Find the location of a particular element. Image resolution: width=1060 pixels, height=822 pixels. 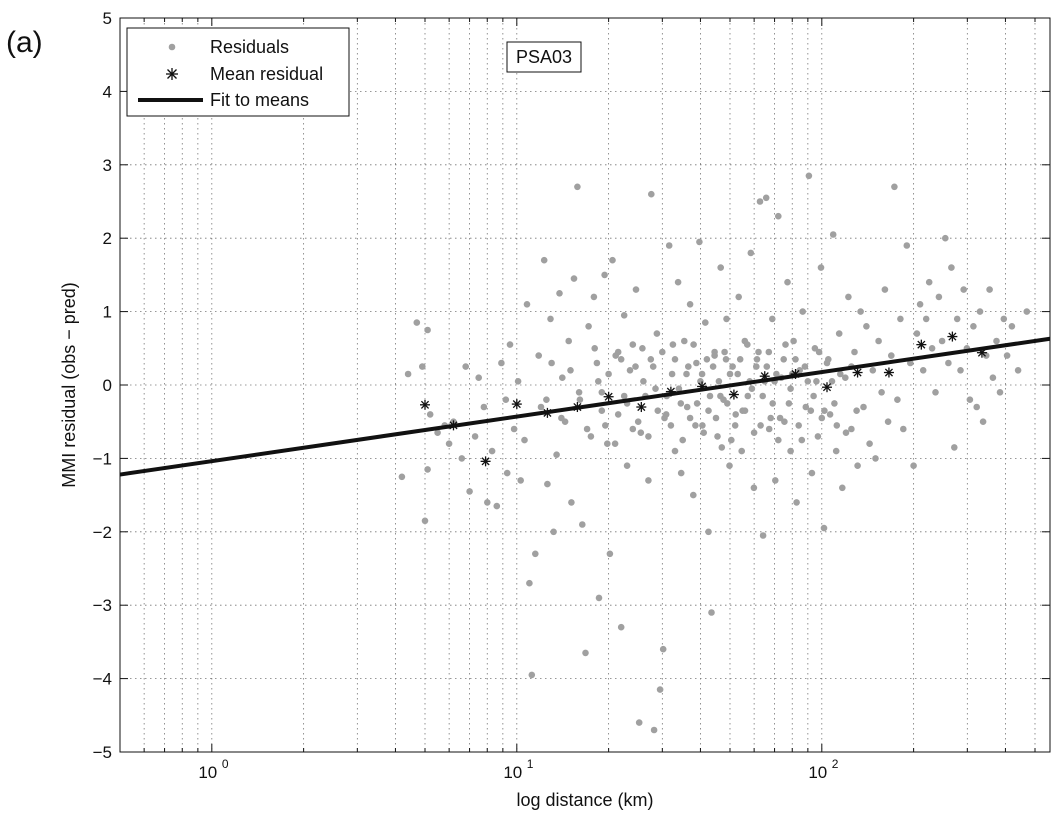

x-tick-labels: 10 0 10 1 10 2 is located at coordinates (518, 769).